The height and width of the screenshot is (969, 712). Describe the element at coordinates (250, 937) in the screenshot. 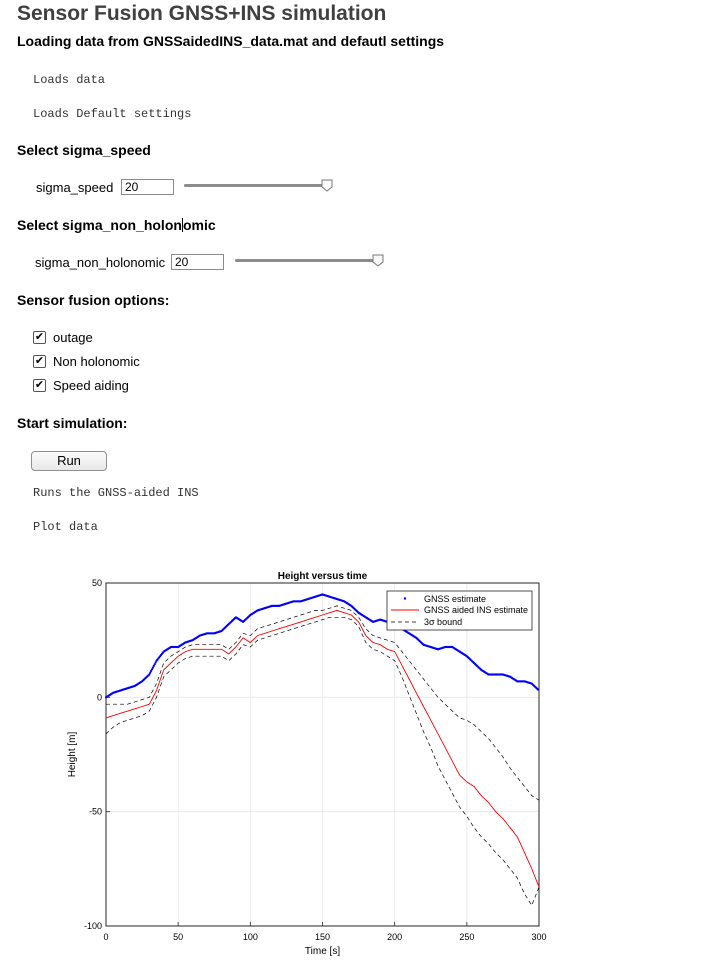

I see `x-tick-label: 100` at that location.